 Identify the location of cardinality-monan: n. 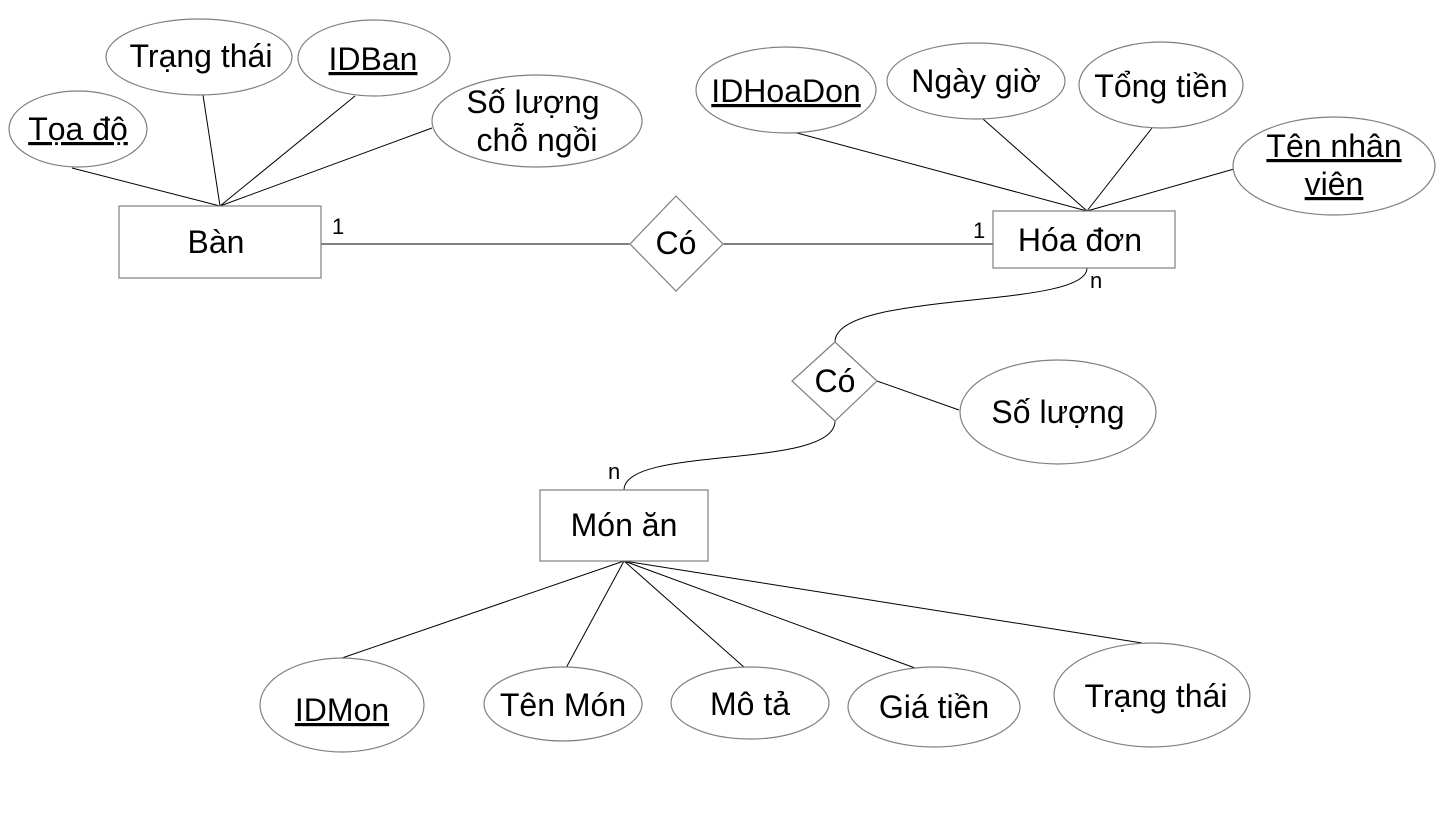
(614, 471).